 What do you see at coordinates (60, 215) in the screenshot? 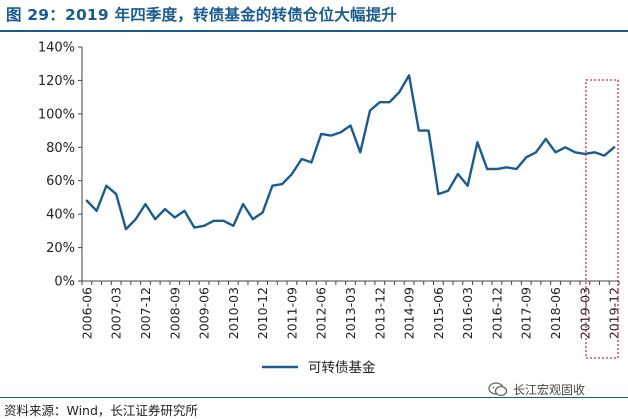
I see `y-tick-label: 40%` at bounding box center [60, 215].